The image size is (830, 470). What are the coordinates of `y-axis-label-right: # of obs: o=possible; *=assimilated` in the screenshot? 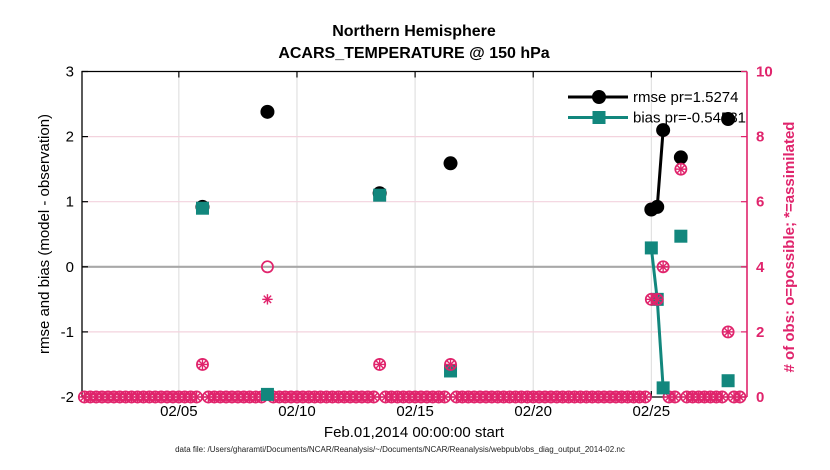 It's located at (789, 247).